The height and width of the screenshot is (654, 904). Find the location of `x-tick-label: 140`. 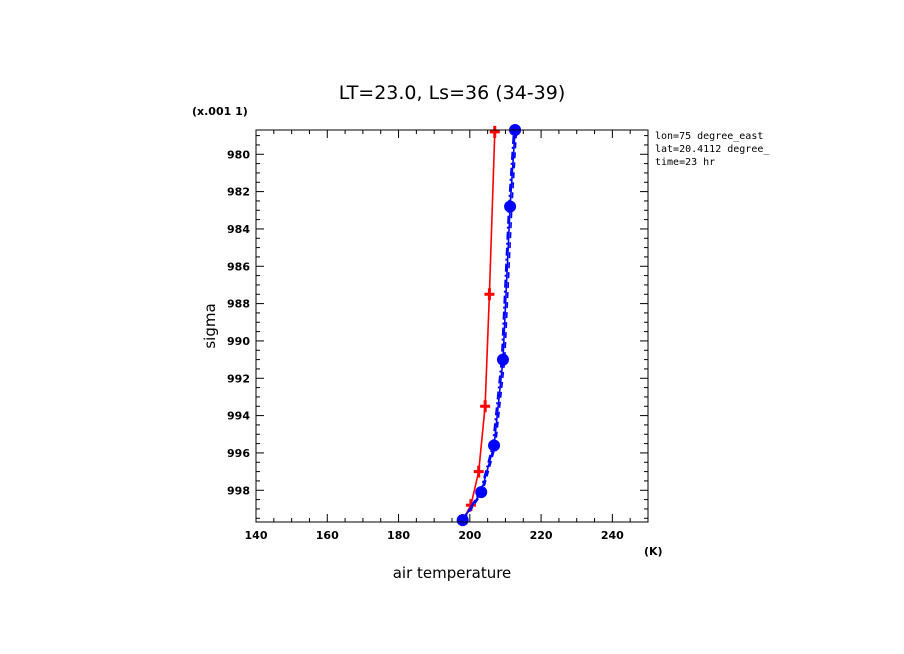

x-tick-label: 140 is located at coordinates (256, 535).